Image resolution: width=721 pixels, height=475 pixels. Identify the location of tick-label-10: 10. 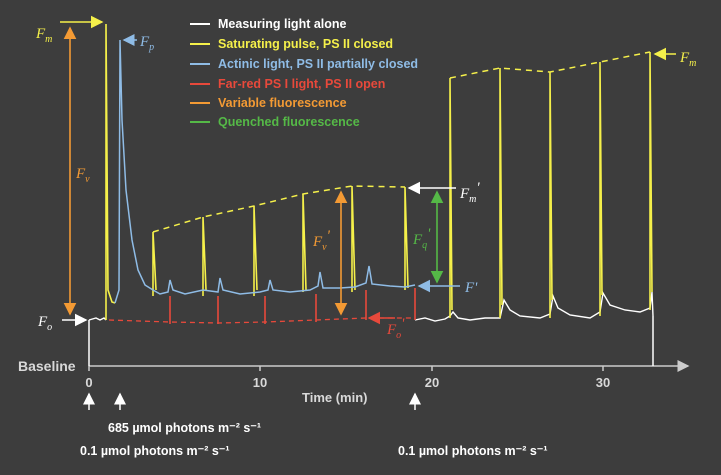
(260, 382).